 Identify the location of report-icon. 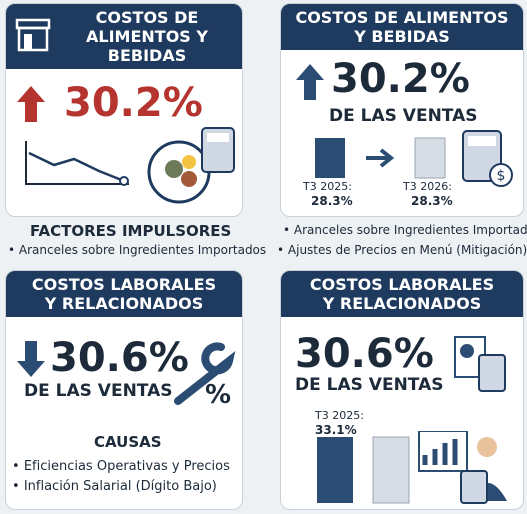
(480, 364).